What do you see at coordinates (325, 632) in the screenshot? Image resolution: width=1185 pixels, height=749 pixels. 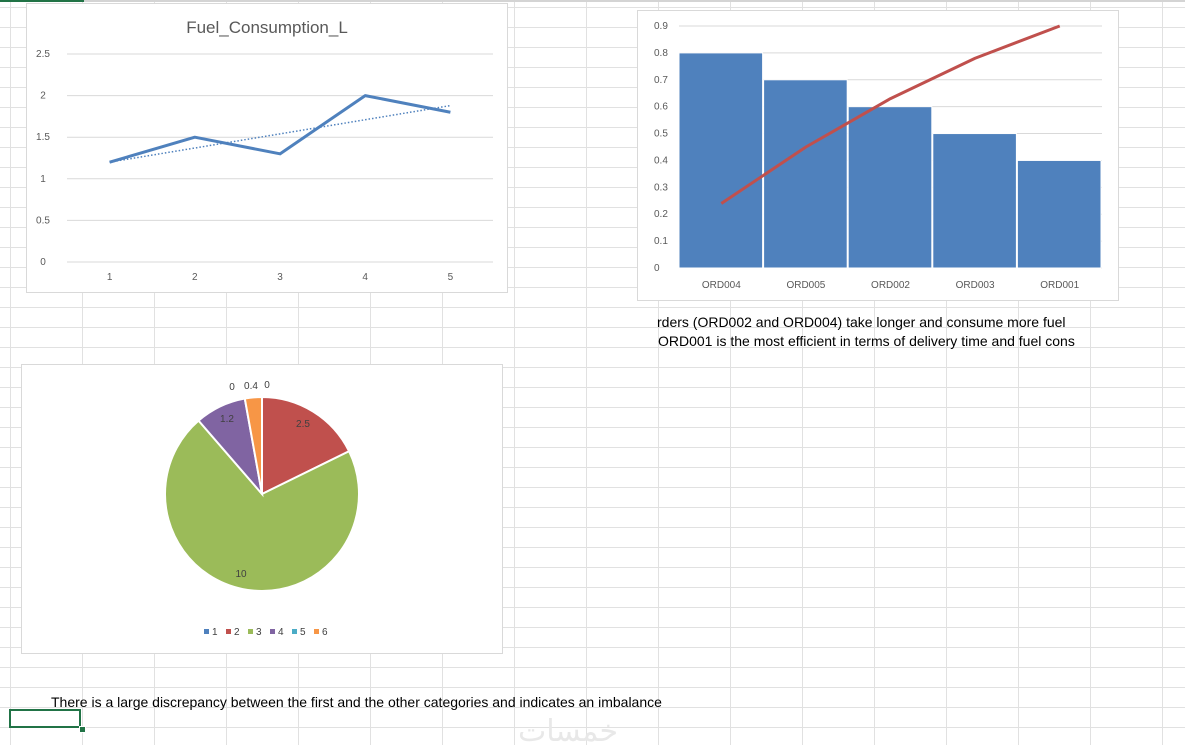 I see `legend-label-6: 6` at bounding box center [325, 632].